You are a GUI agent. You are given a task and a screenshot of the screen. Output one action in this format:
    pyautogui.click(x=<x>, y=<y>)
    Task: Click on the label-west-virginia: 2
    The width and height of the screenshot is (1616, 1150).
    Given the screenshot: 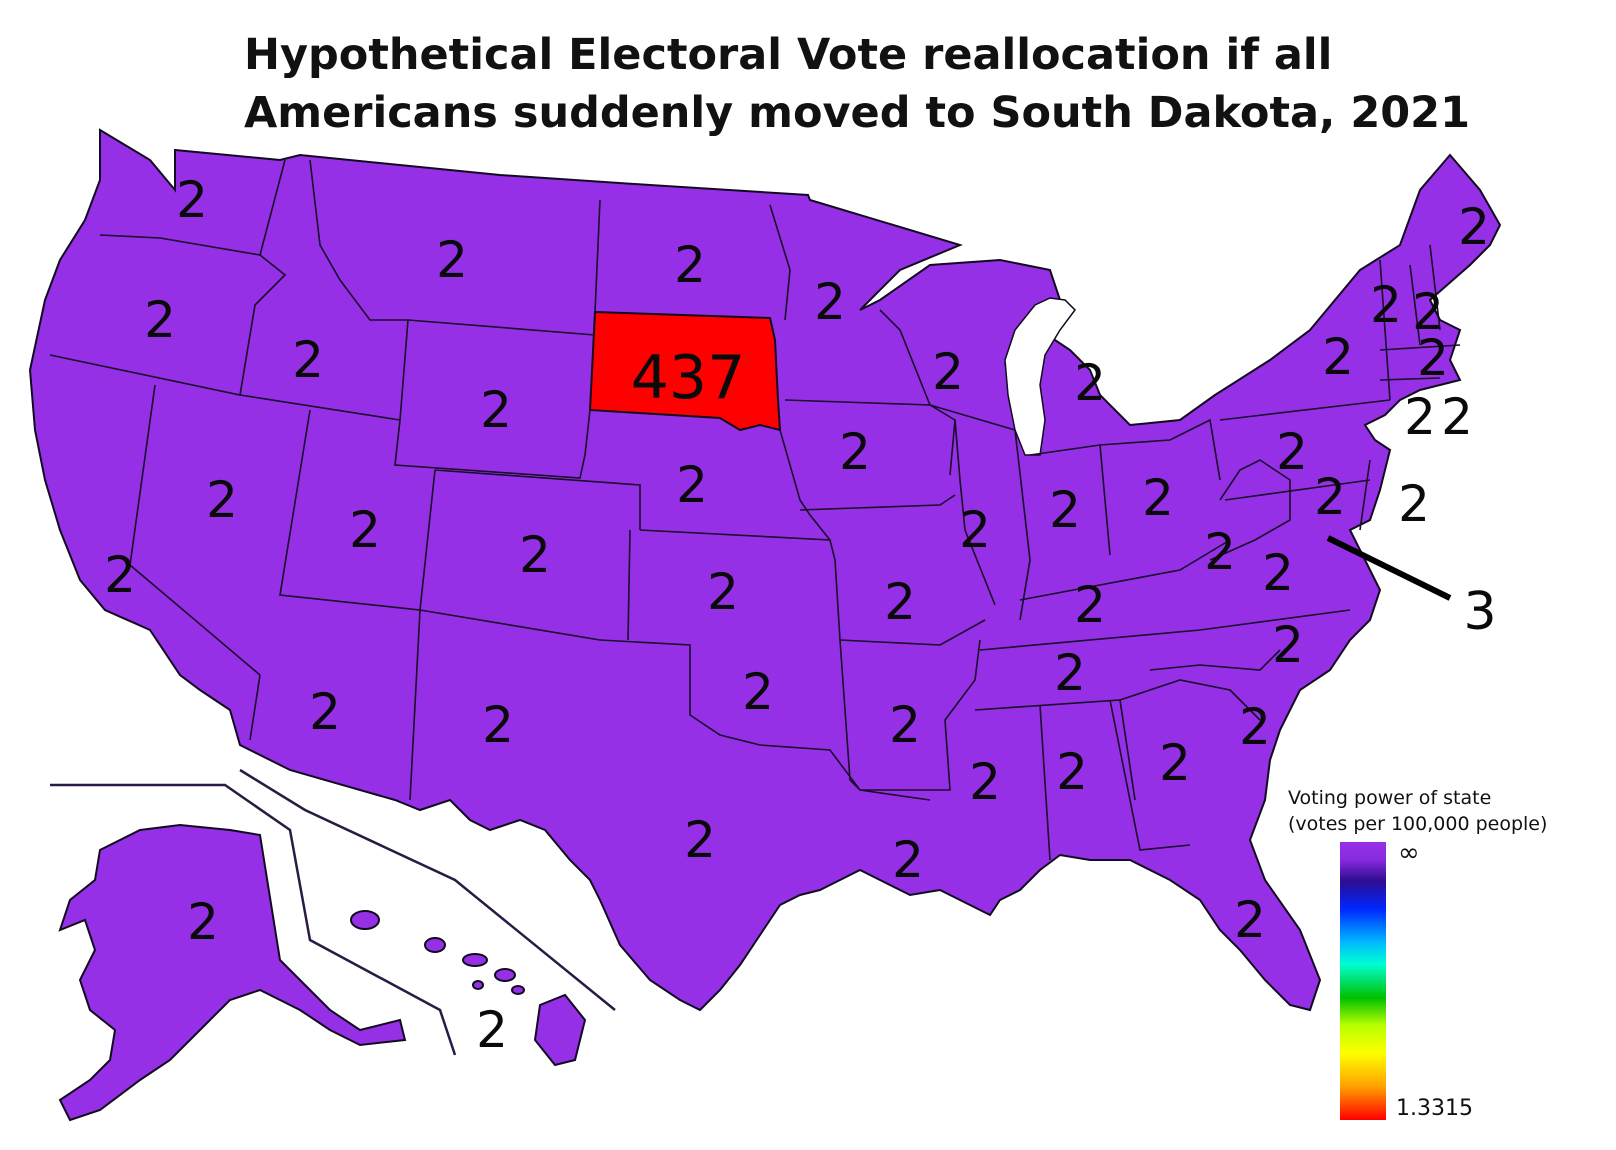 What is the action you would take?
    pyautogui.click(x=1220, y=552)
    